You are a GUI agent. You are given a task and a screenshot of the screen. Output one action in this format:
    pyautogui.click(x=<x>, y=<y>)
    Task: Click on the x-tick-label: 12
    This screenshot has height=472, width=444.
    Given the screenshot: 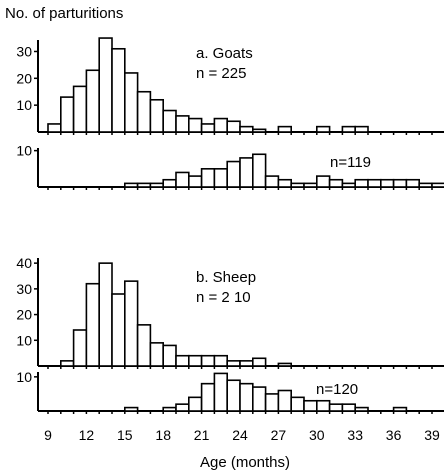 What is the action you would take?
    pyautogui.click(x=87, y=435)
    